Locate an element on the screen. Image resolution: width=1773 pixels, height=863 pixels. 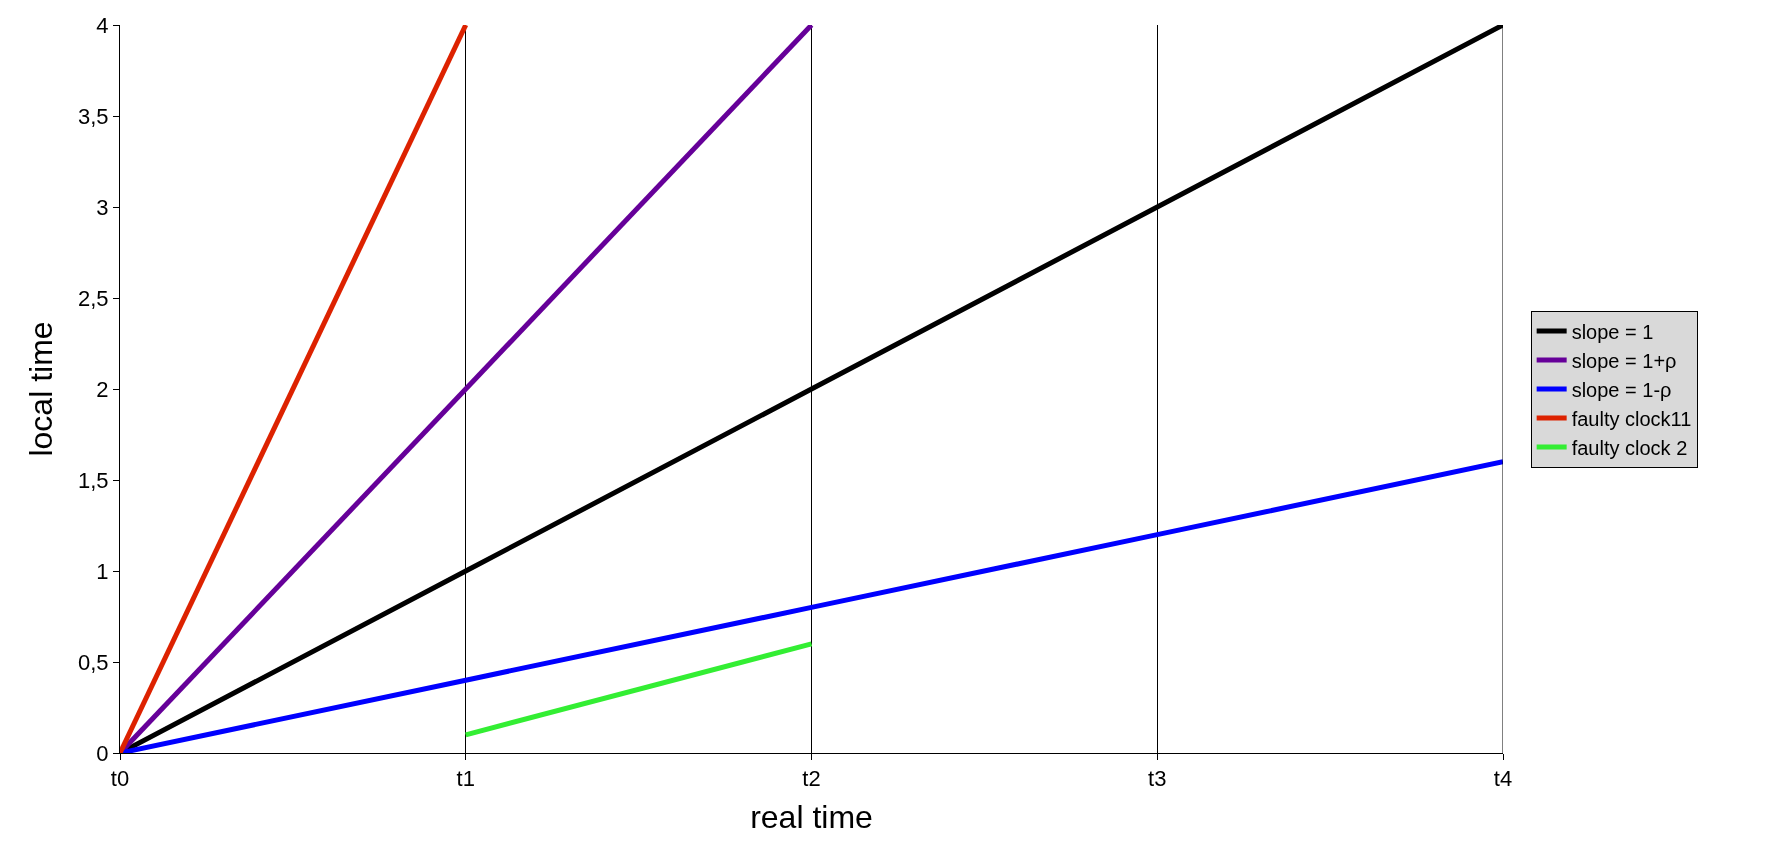
y-tick-label: 3,5 is located at coordinates (93, 116).